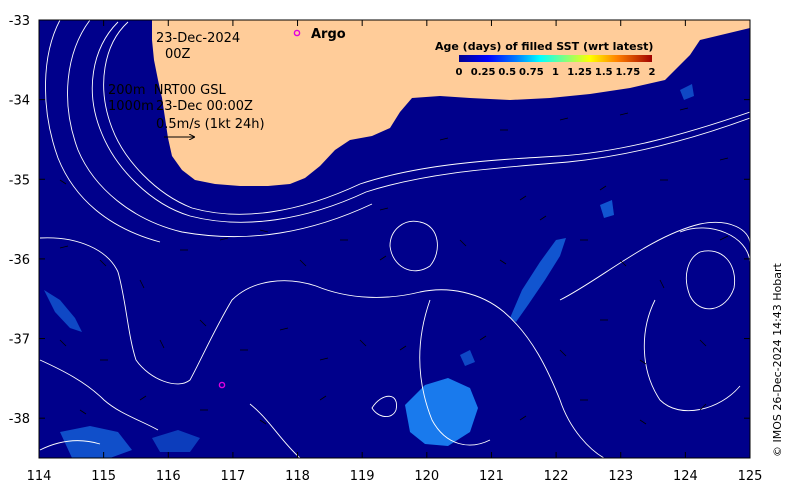  What do you see at coordinates (507, 72) in the screenshot?
I see `colorbar-tick-label: 0.5` at bounding box center [507, 72].